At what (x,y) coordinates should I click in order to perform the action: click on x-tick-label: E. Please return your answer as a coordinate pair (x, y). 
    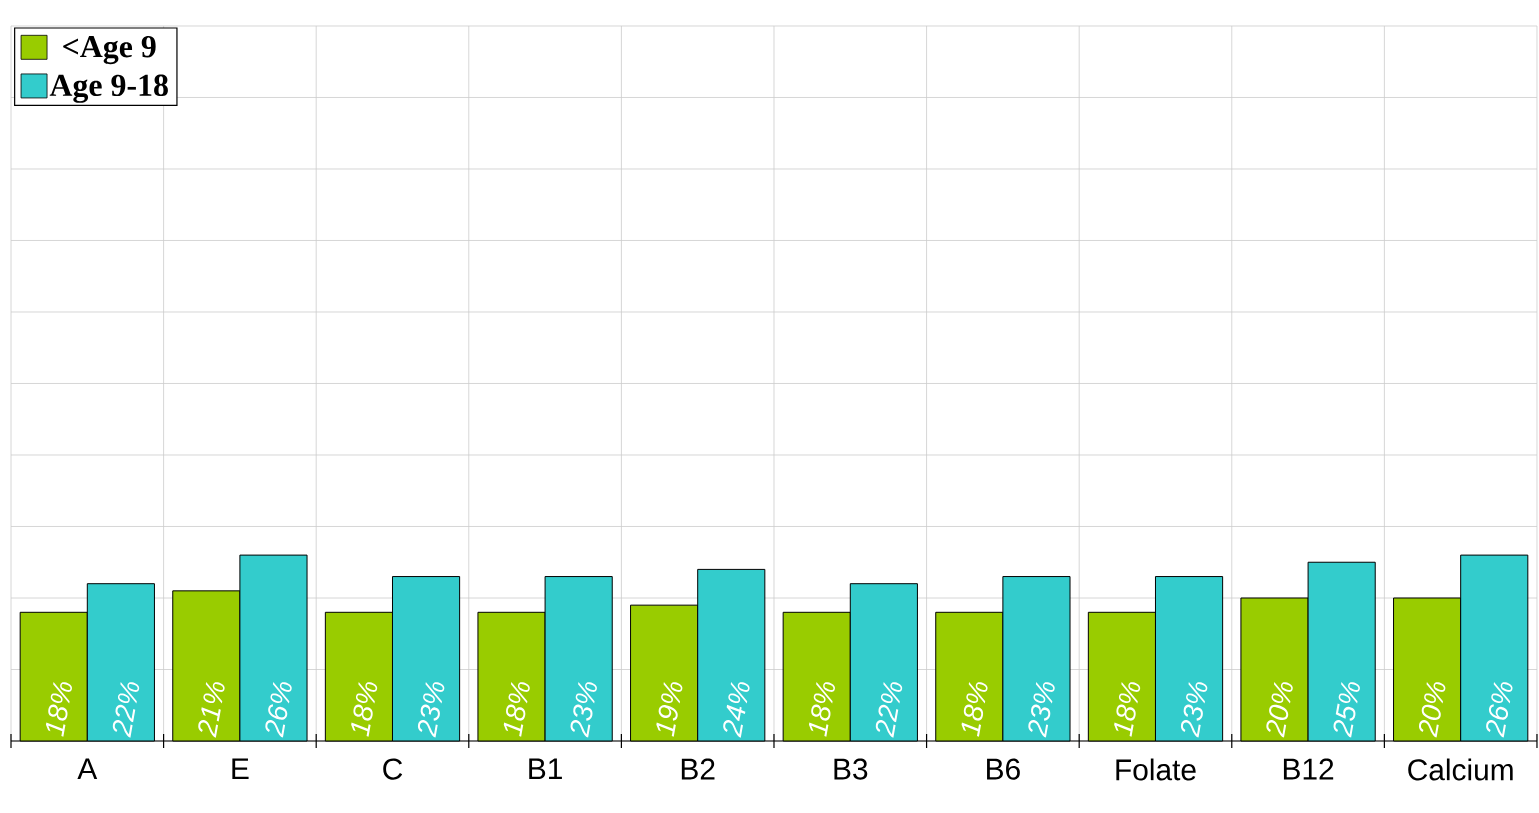
    Looking at the image, I should click on (240, 769).